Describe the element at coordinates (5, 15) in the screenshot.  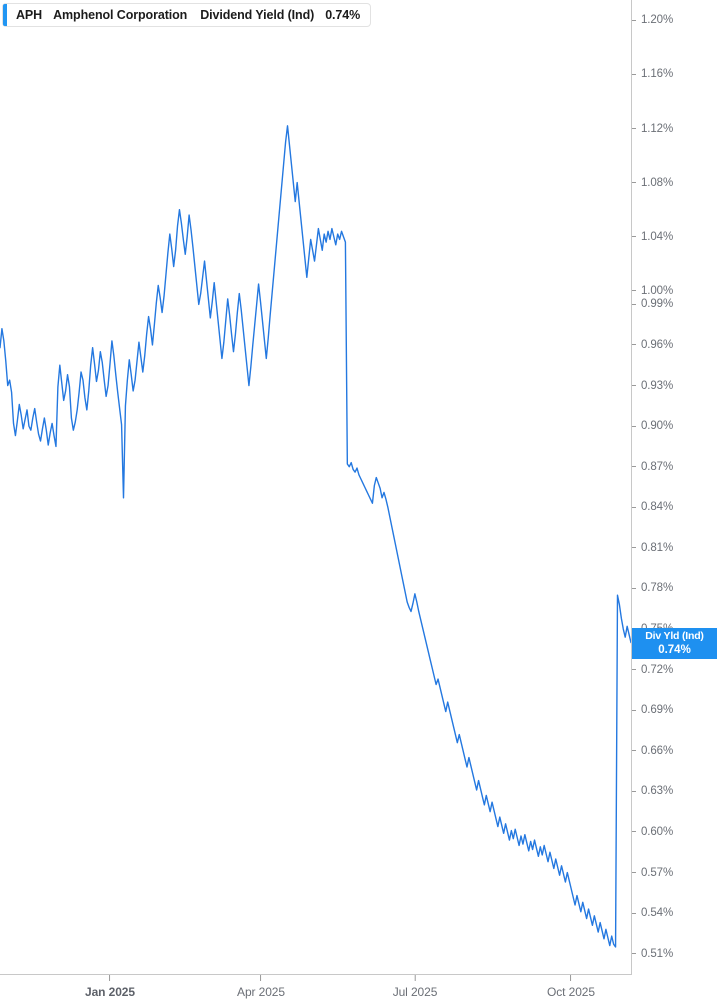
I see `legend-accent-bar` at that location.